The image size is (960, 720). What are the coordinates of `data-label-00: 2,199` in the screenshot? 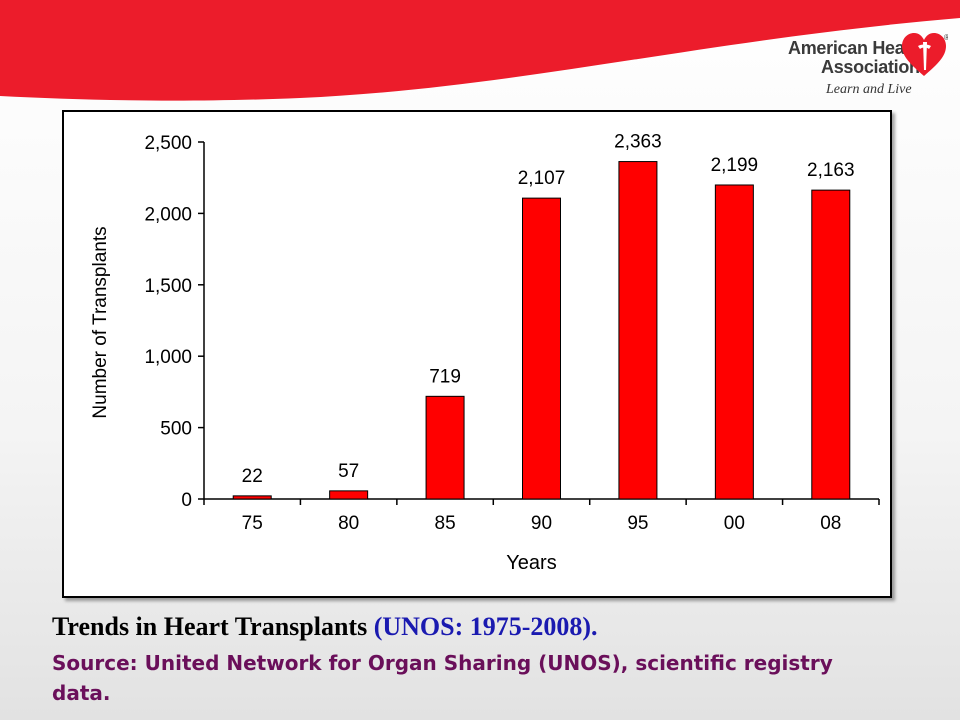 It's located at (735, 165).